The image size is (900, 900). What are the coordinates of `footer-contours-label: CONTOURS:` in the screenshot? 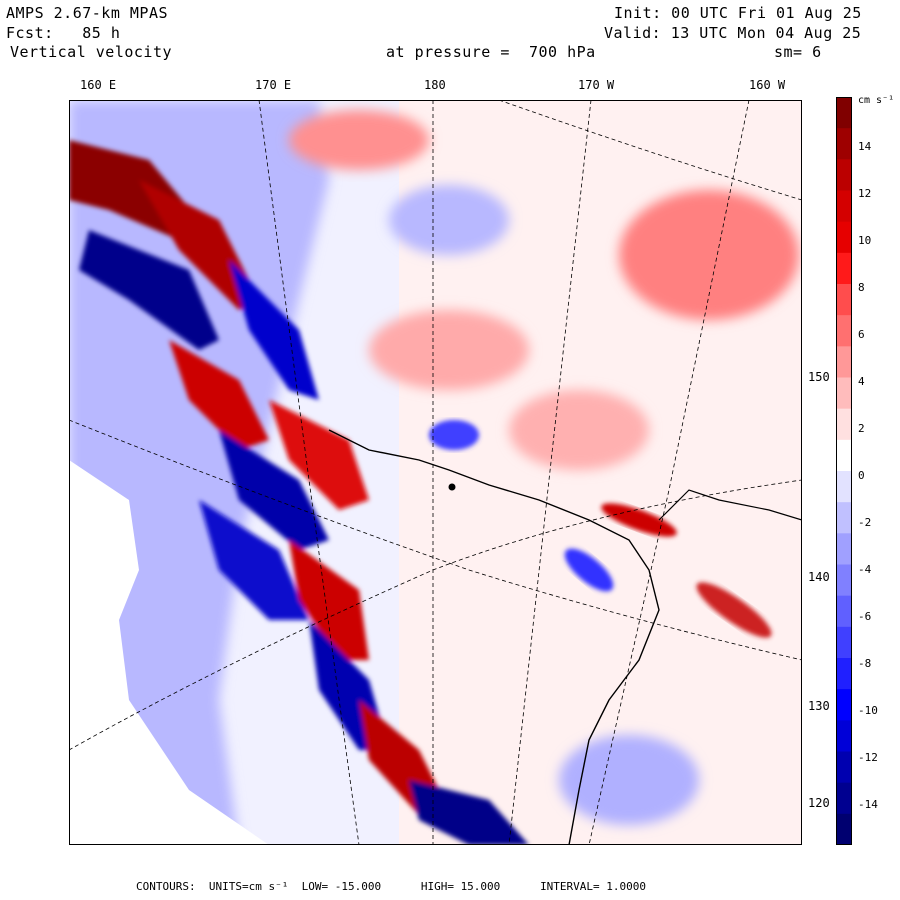 It's located at (166, 886).